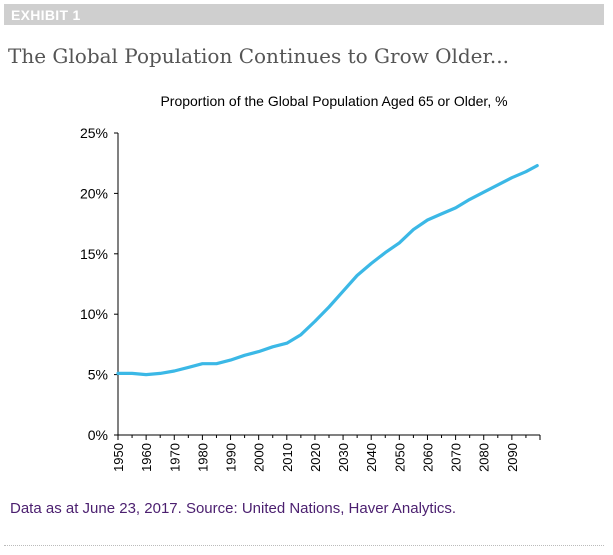  Describe the element at coordinates (315, 457) in the screenshot. I see `x-tick-label: 2020` at that location.